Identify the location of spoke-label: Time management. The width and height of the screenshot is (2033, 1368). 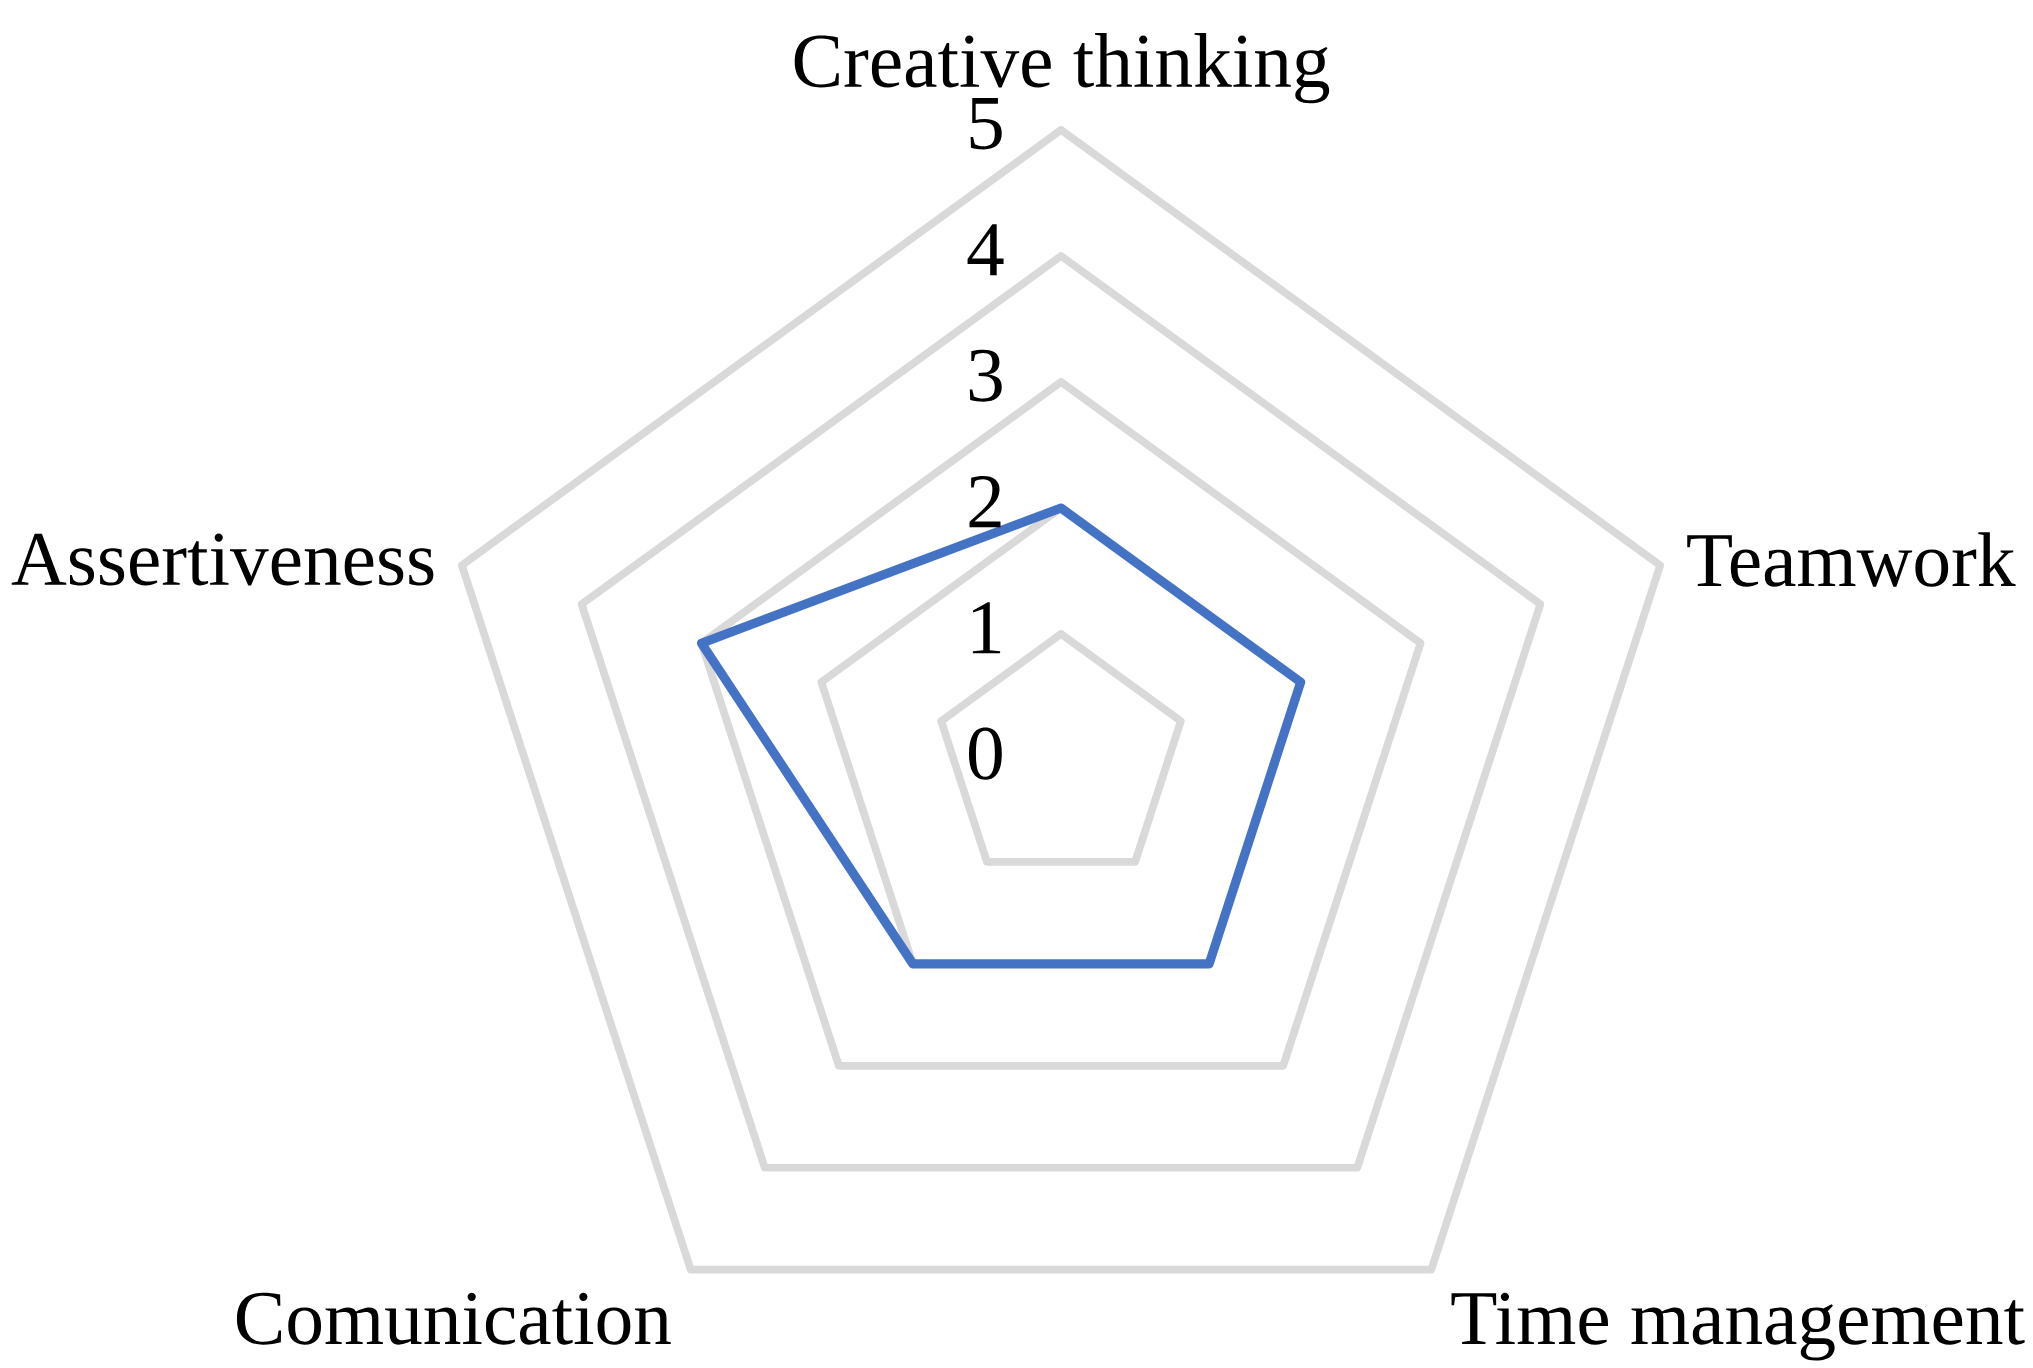
(1738, 1326).